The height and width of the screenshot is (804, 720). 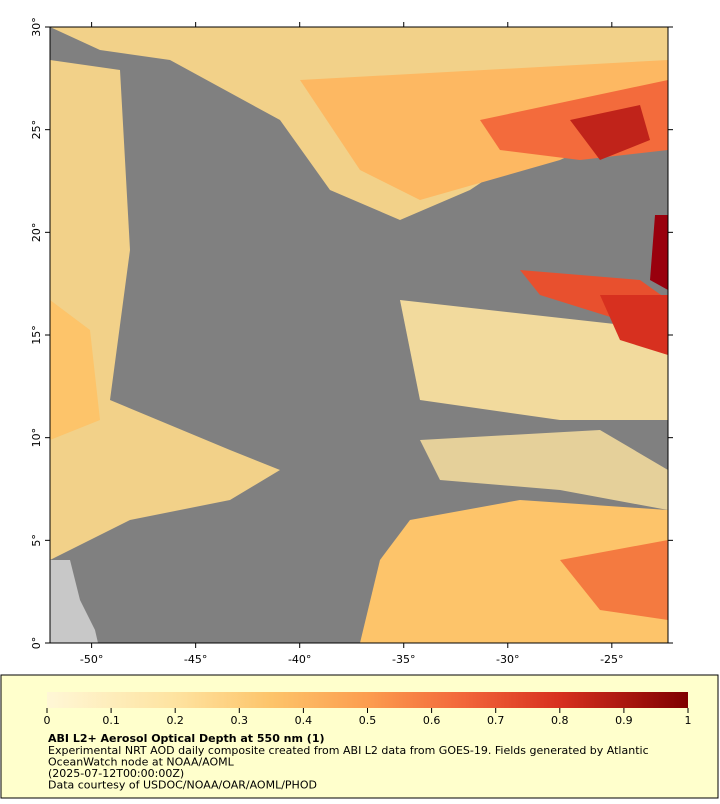 What do you see at coordinates (111, 720) in the screenshot?
I see `colorbar-tick-label: 0.1` at bounding box center [111, 720].